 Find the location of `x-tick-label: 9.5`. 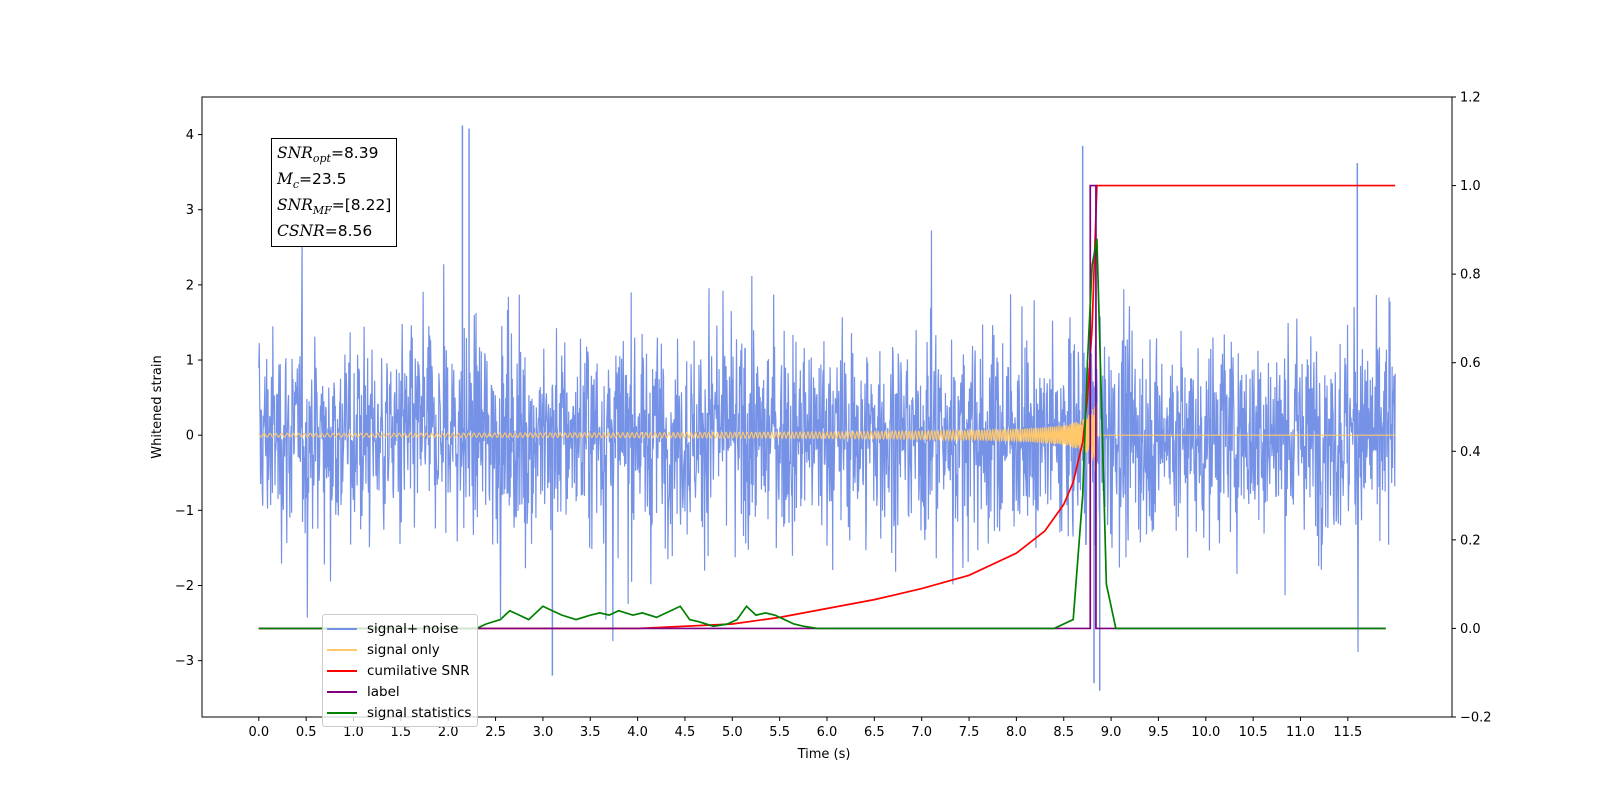

x-tick-label: 9.5 is located at coordinates (1158, 732).